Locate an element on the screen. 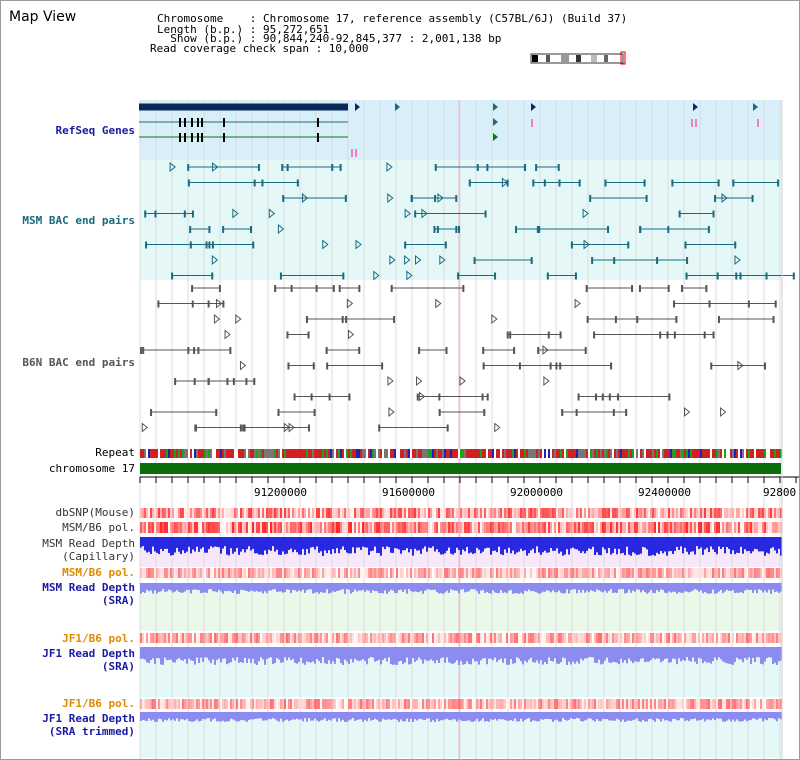 Image resolution: width=800 pixels, height=760 pixels. track-label-jf1-depth-trim-1: JF1 Read Depth is located at coordinates (88, 718).